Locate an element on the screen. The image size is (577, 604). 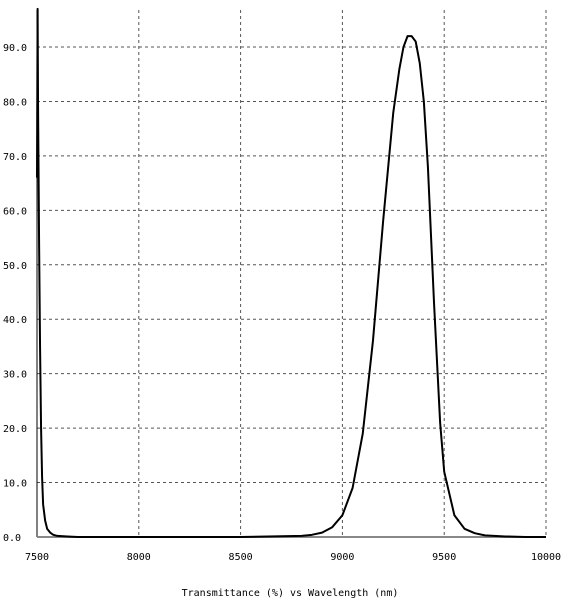
x-tick-label: 7500 is located at coordinates (37, 557).